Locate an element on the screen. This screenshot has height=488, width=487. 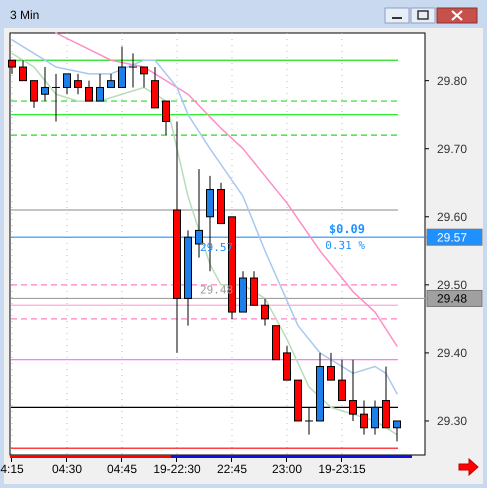
x-tick-label: 19-22:30 is located at coordinates (177, 469).